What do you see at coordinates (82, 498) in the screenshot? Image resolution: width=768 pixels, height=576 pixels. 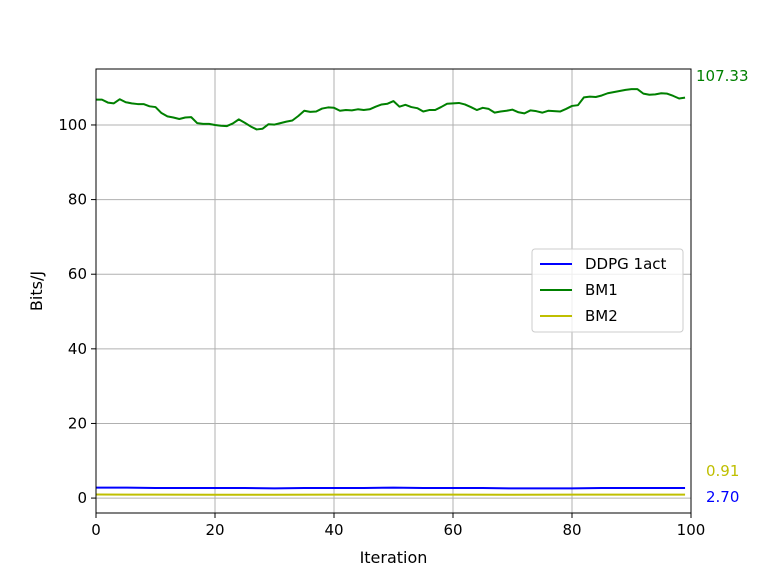 I see `y-tick-label: 0` at bounding box center [82, 498].